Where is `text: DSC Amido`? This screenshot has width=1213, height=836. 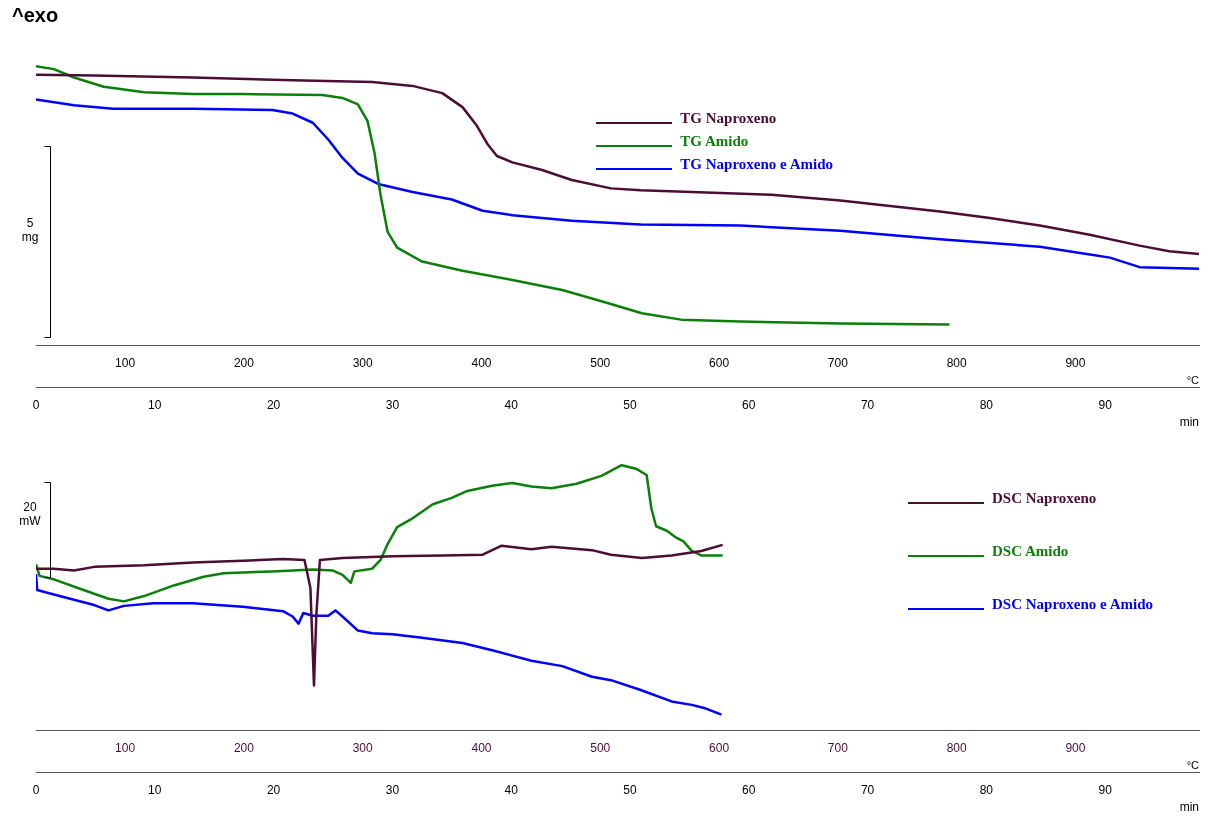
text: DSC Amido is located at coordinates (1030, 551).